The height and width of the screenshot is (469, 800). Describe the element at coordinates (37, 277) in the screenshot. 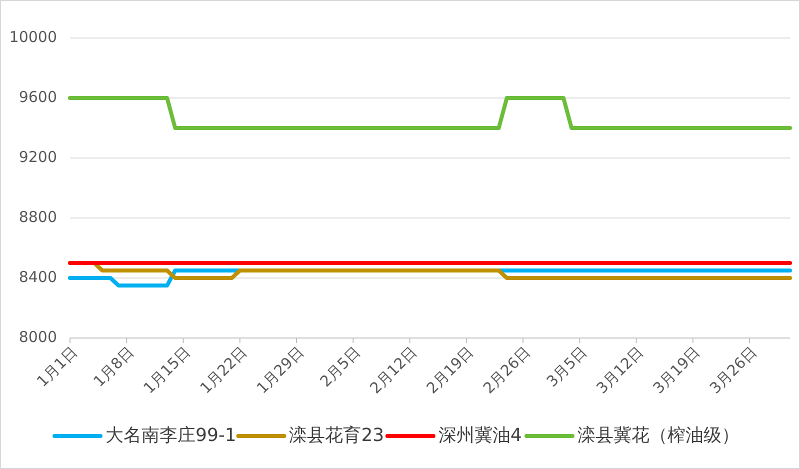

I see `y-tick-label: 8400` at that location.